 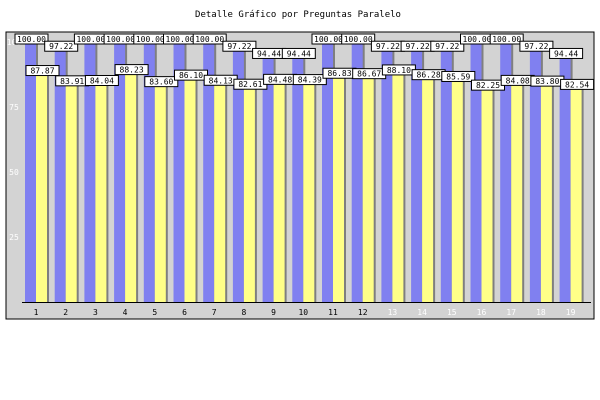 I want to click on value-label: 84.48, so click(x=280, y=79).